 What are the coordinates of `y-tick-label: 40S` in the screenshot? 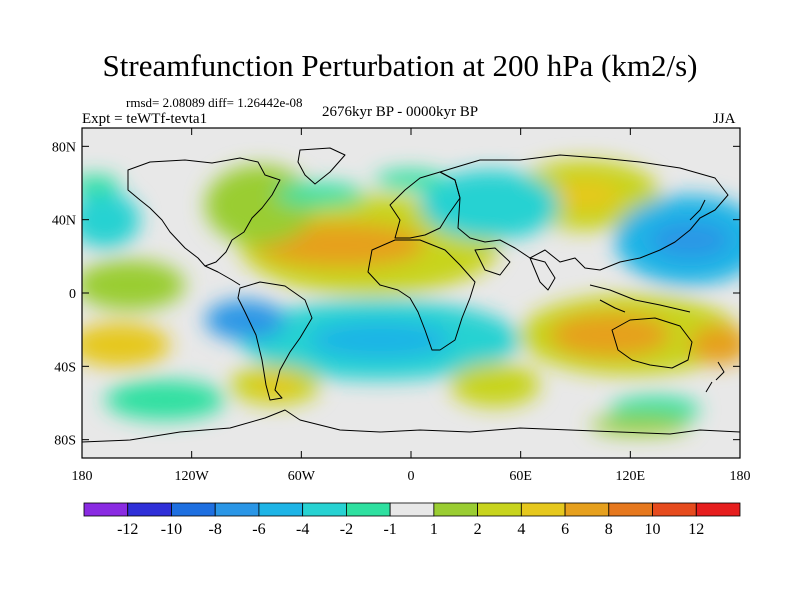 It's located at (65, 367).